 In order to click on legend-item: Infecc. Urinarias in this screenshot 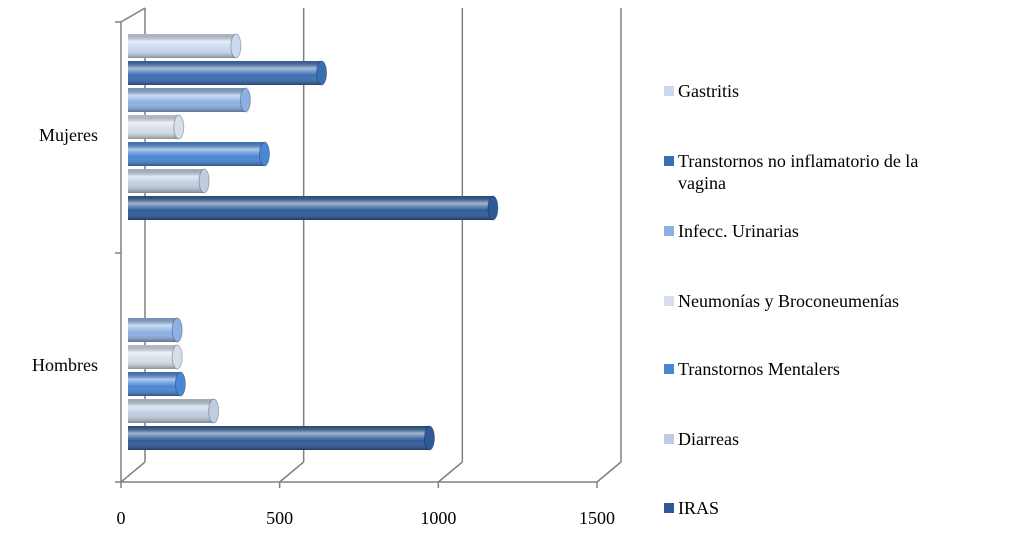, I will do `click(821, 231)`.